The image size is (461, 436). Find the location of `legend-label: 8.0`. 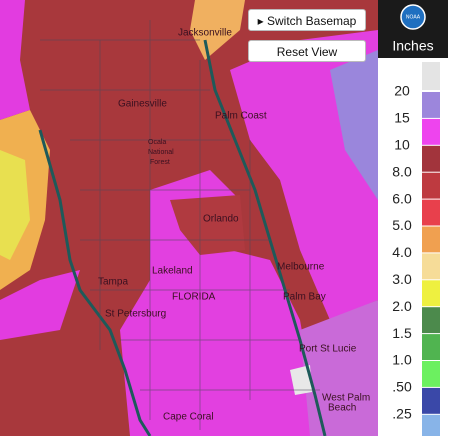

legend-label: 8.0 is located at coordinates (402, 171).